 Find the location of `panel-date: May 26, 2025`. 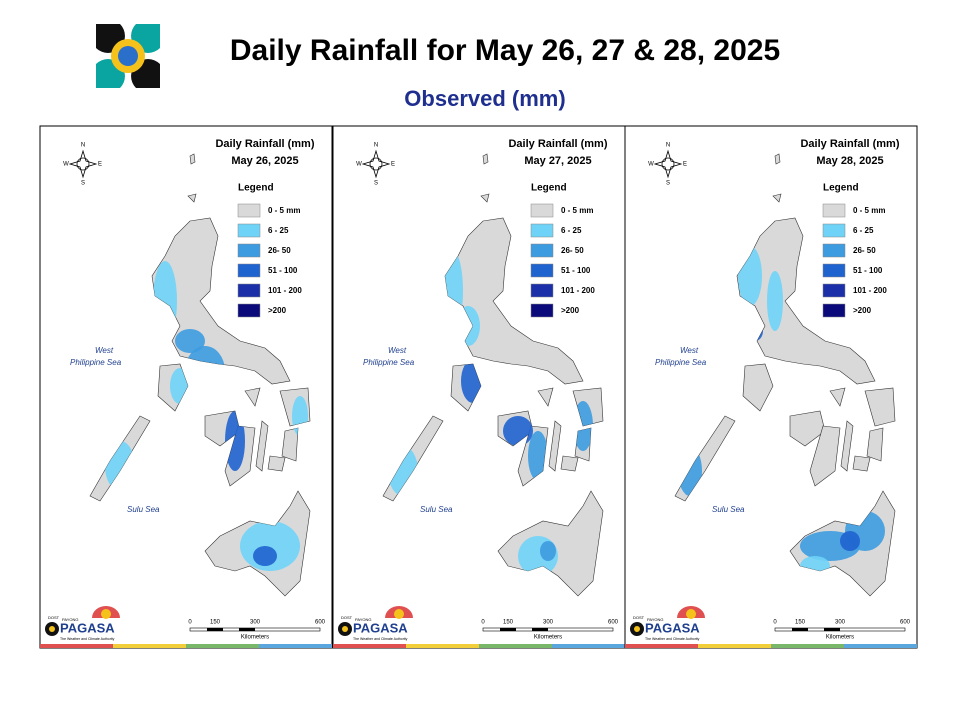

panel-date: May 26, 2025 is located at coordinates (264, 161).